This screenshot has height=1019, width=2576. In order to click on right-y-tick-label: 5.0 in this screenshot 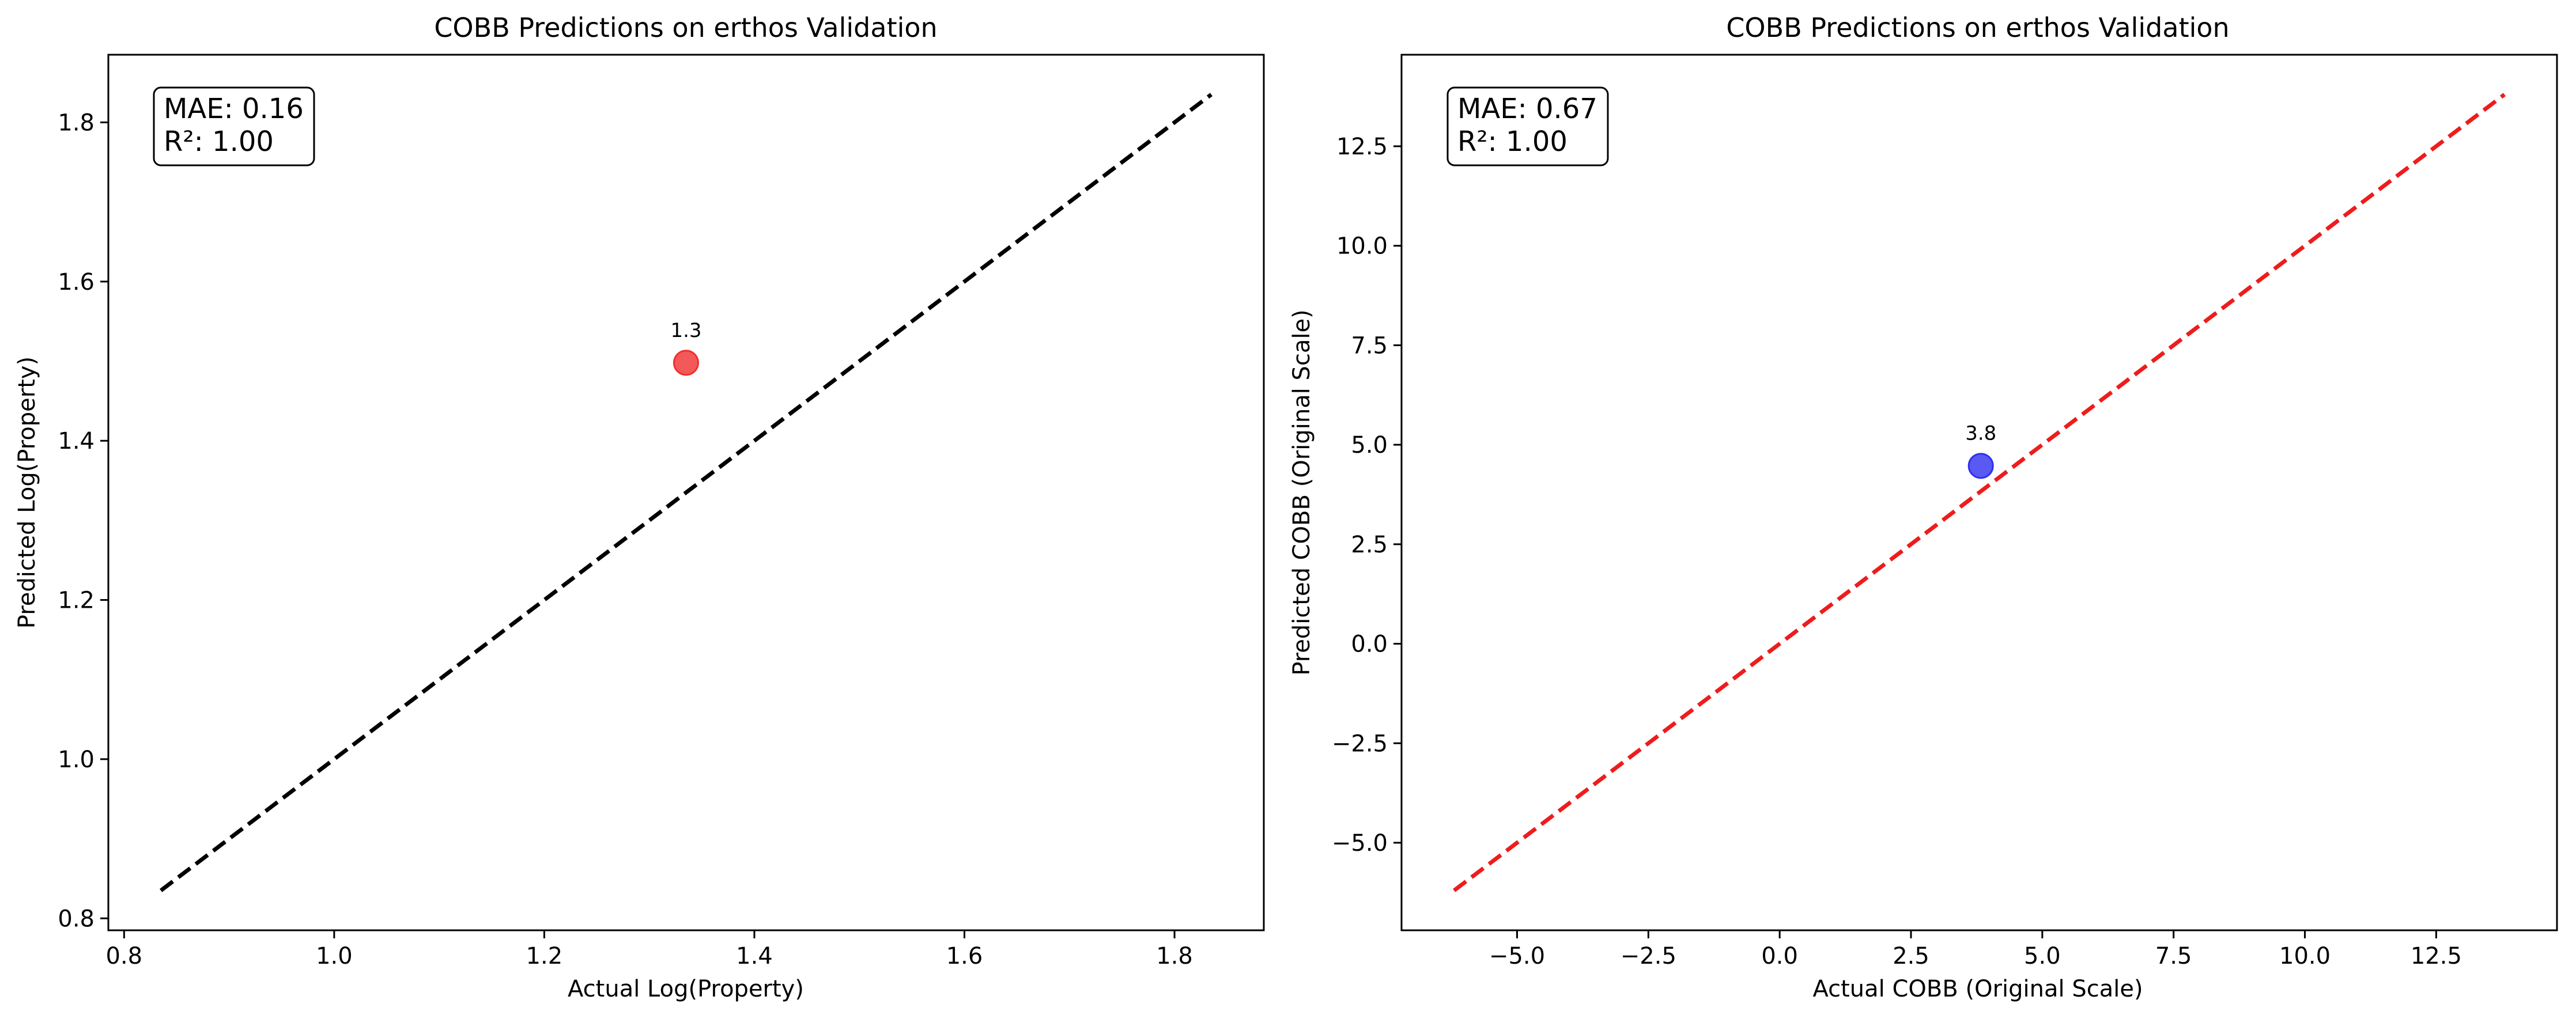, I will do `click(1369, 445)`.